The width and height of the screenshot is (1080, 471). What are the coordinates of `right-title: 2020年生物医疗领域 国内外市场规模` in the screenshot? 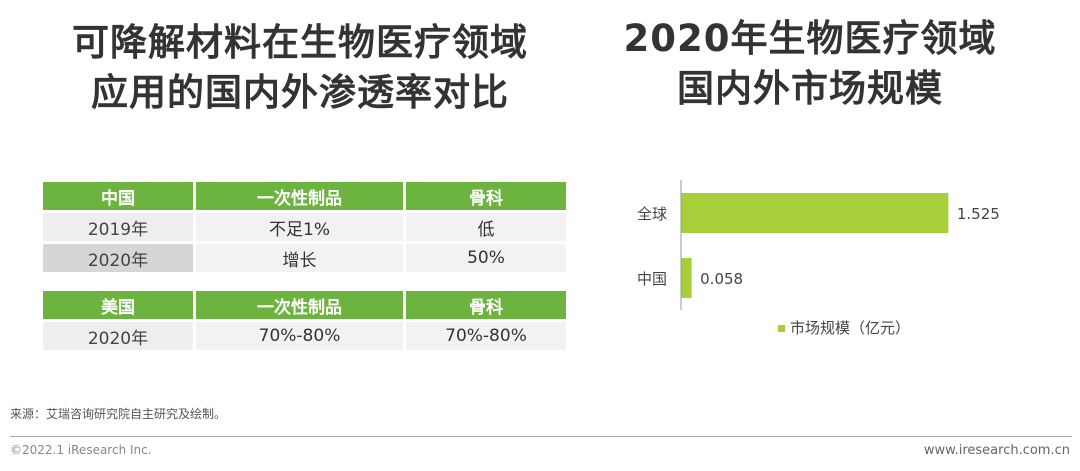 It's located at (810, 64).